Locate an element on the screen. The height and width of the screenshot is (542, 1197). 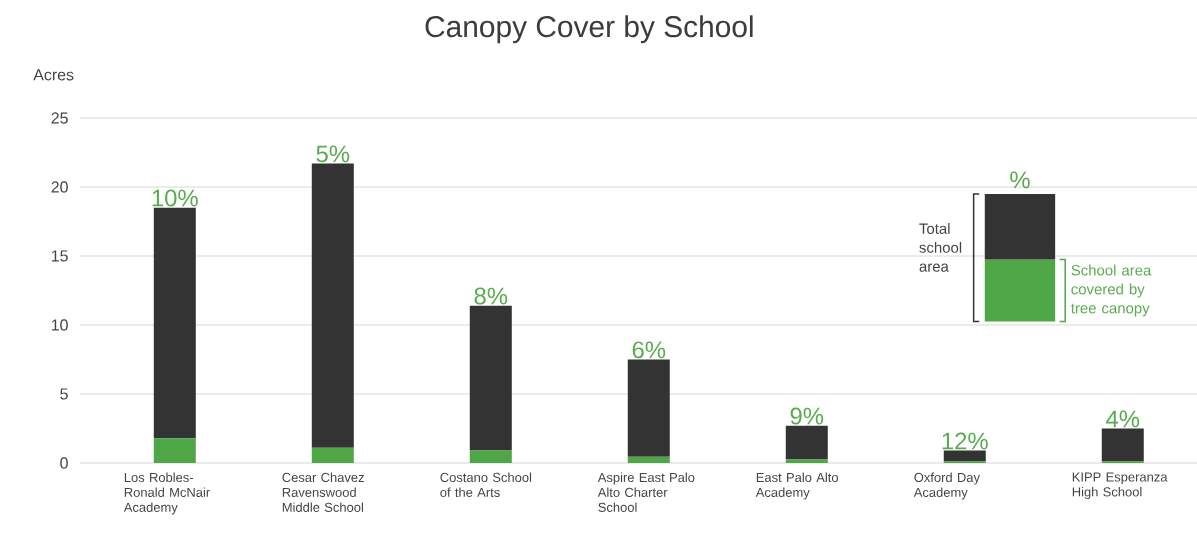
y-axis-title: Acres is located at coordinates (53, 75).